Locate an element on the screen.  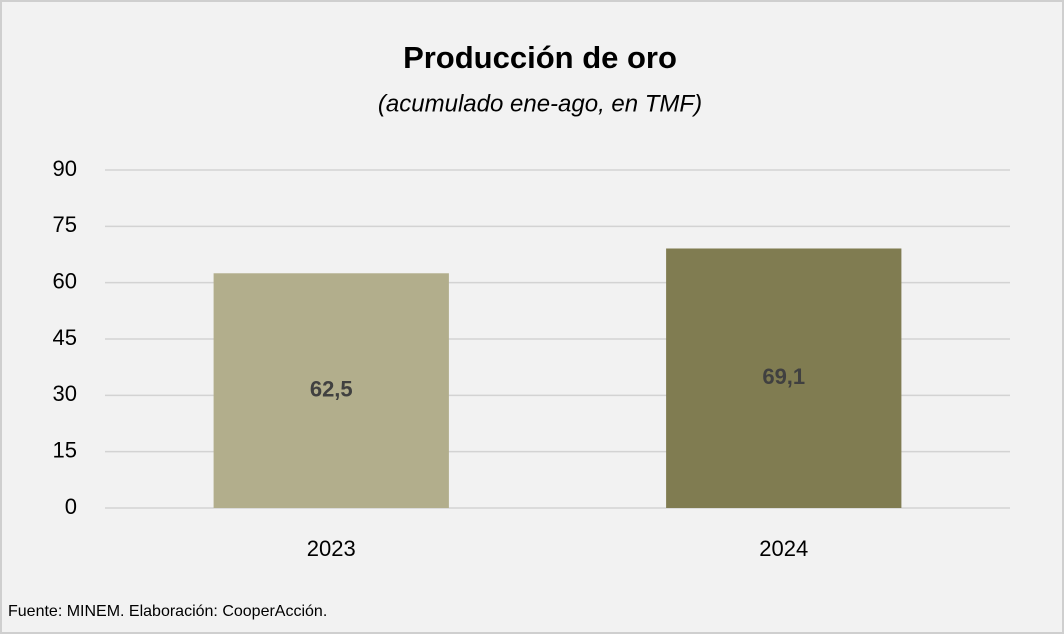
data-label: 62,5 is located at coordinates (331, 388).